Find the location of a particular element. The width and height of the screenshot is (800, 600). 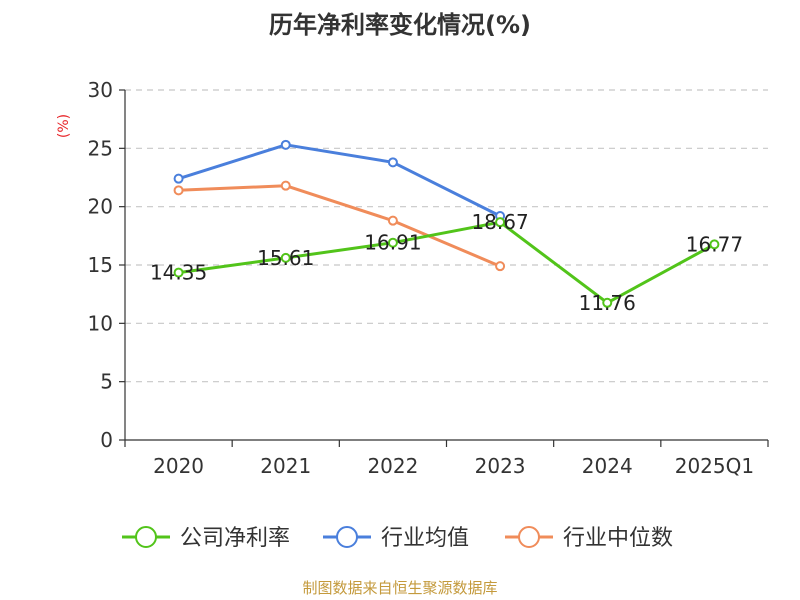

legend: 公司净利率 行业均值 行业中位数 is located at coordinates (397, 538).